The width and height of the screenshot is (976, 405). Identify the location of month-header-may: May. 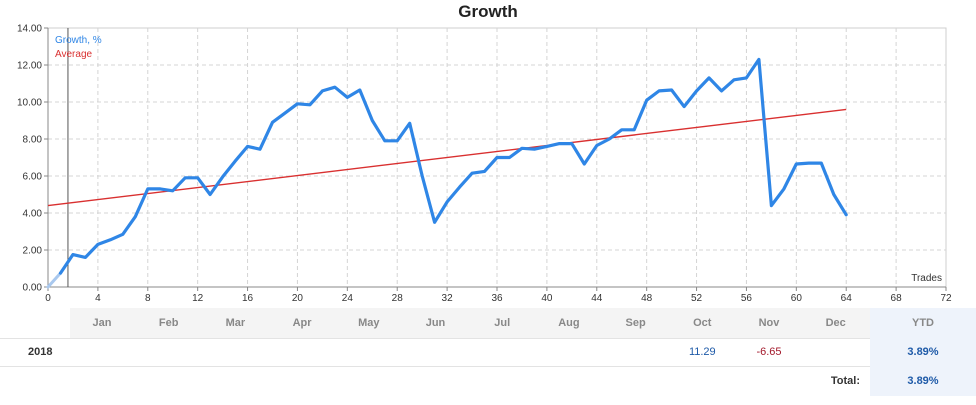
(369, 323).